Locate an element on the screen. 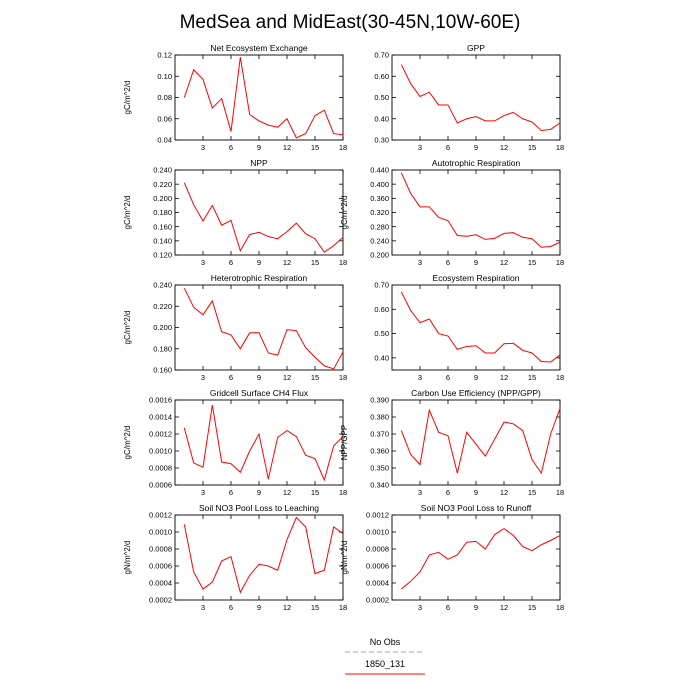 The height and width of the screenshot is (700, 700). y-tick-label: 0.370 is located at coordinates (379, 434).